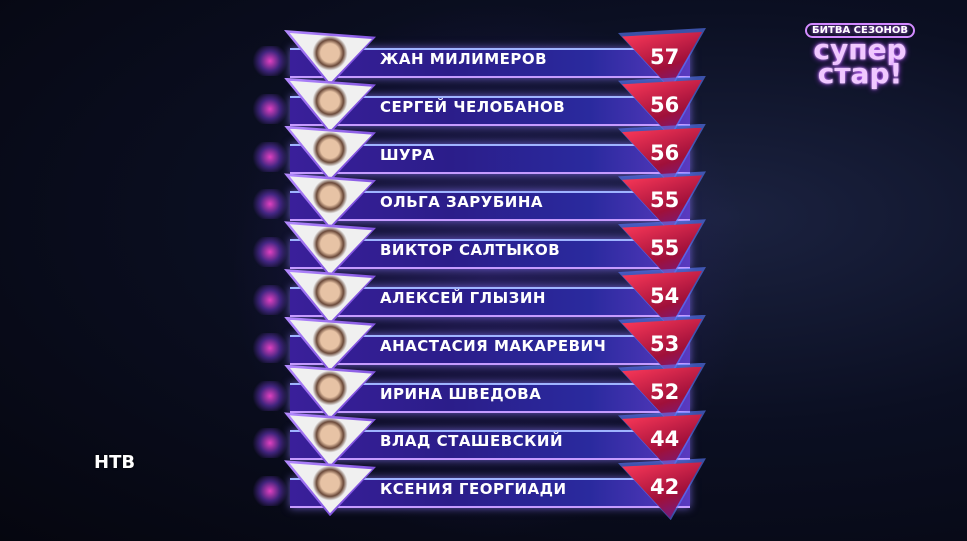 Image resolution: width=967 pixels, height=541 pixels. Describe the element at coordinates (115, 462) in the screenshot. I see `channel-logo: НТВ` at that location.